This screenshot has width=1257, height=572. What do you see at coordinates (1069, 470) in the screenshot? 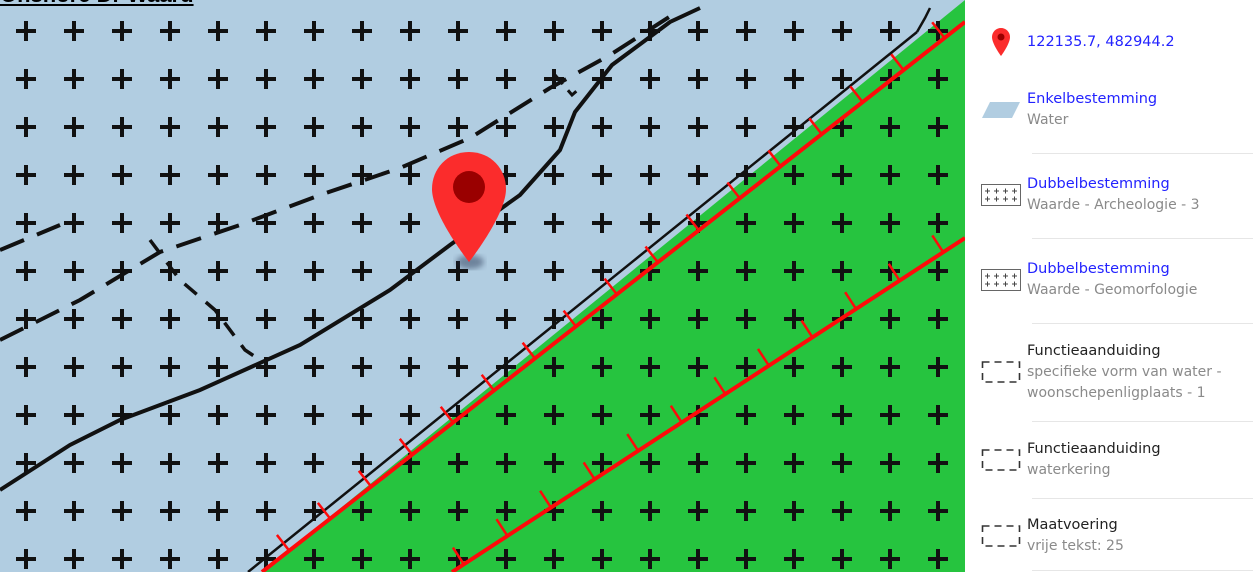
I see `legend-subtitle: waterkering` at bounding box center [1069, 470].